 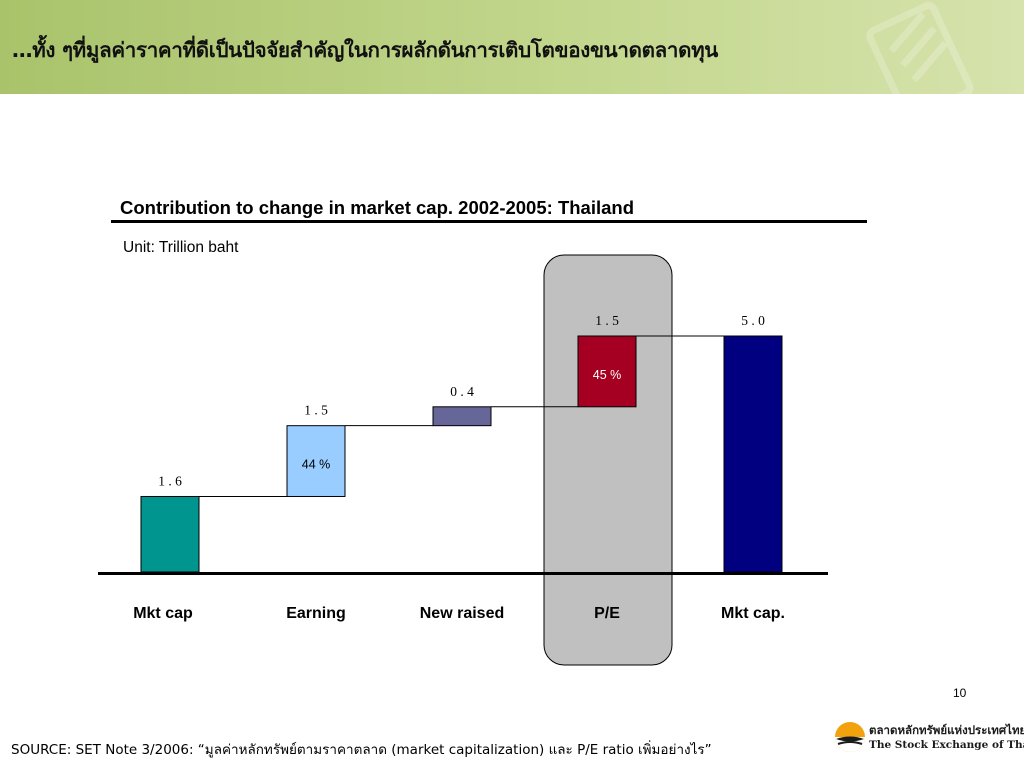 I want to click on value-label-mkt-cap: 1 . 6, so click(x=170, y=480).